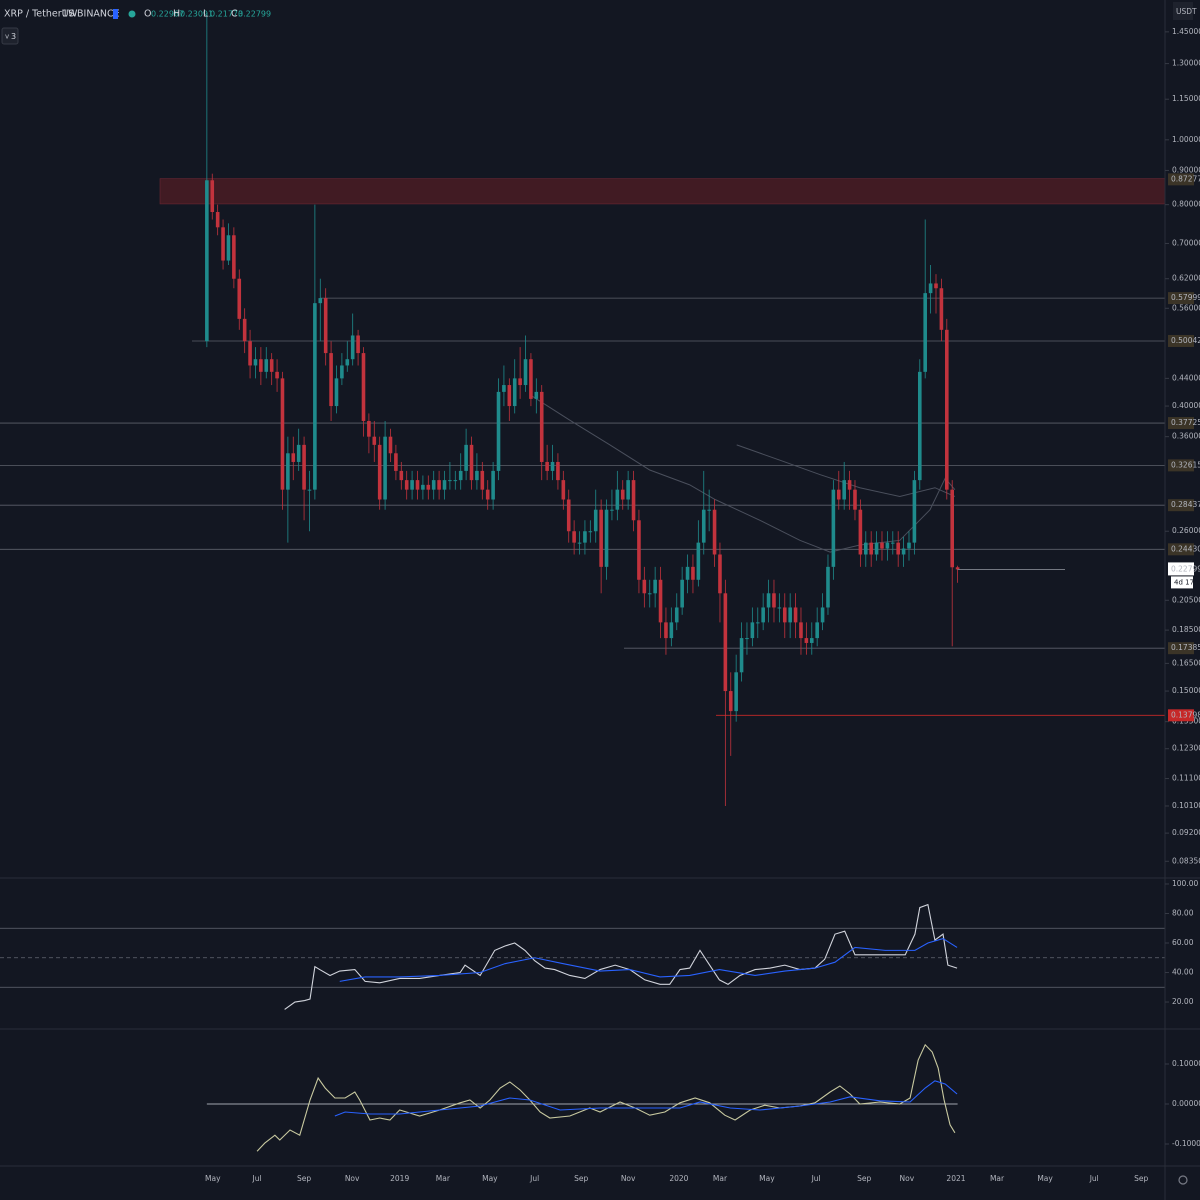  Describe the element at coordinates (7, 37) in the screenshot. I see `toggle-chevron: v` at that location.